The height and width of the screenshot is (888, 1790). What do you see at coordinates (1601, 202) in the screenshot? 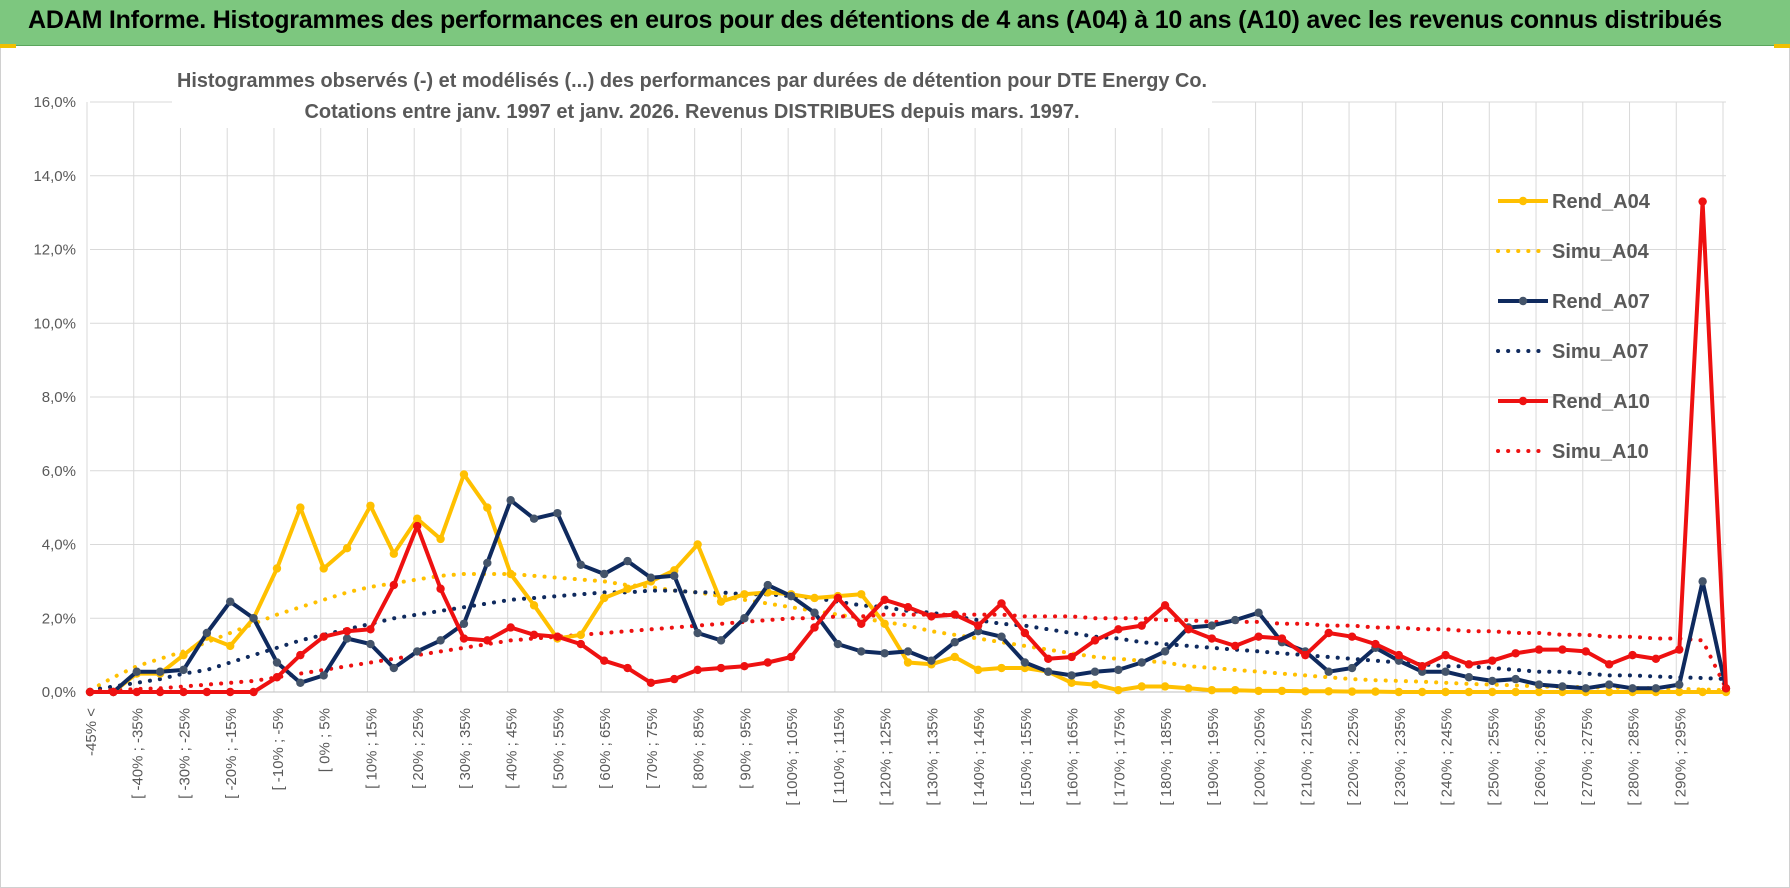
I see `legend-label: Rend_A04` at bounding box center [1601, 202].